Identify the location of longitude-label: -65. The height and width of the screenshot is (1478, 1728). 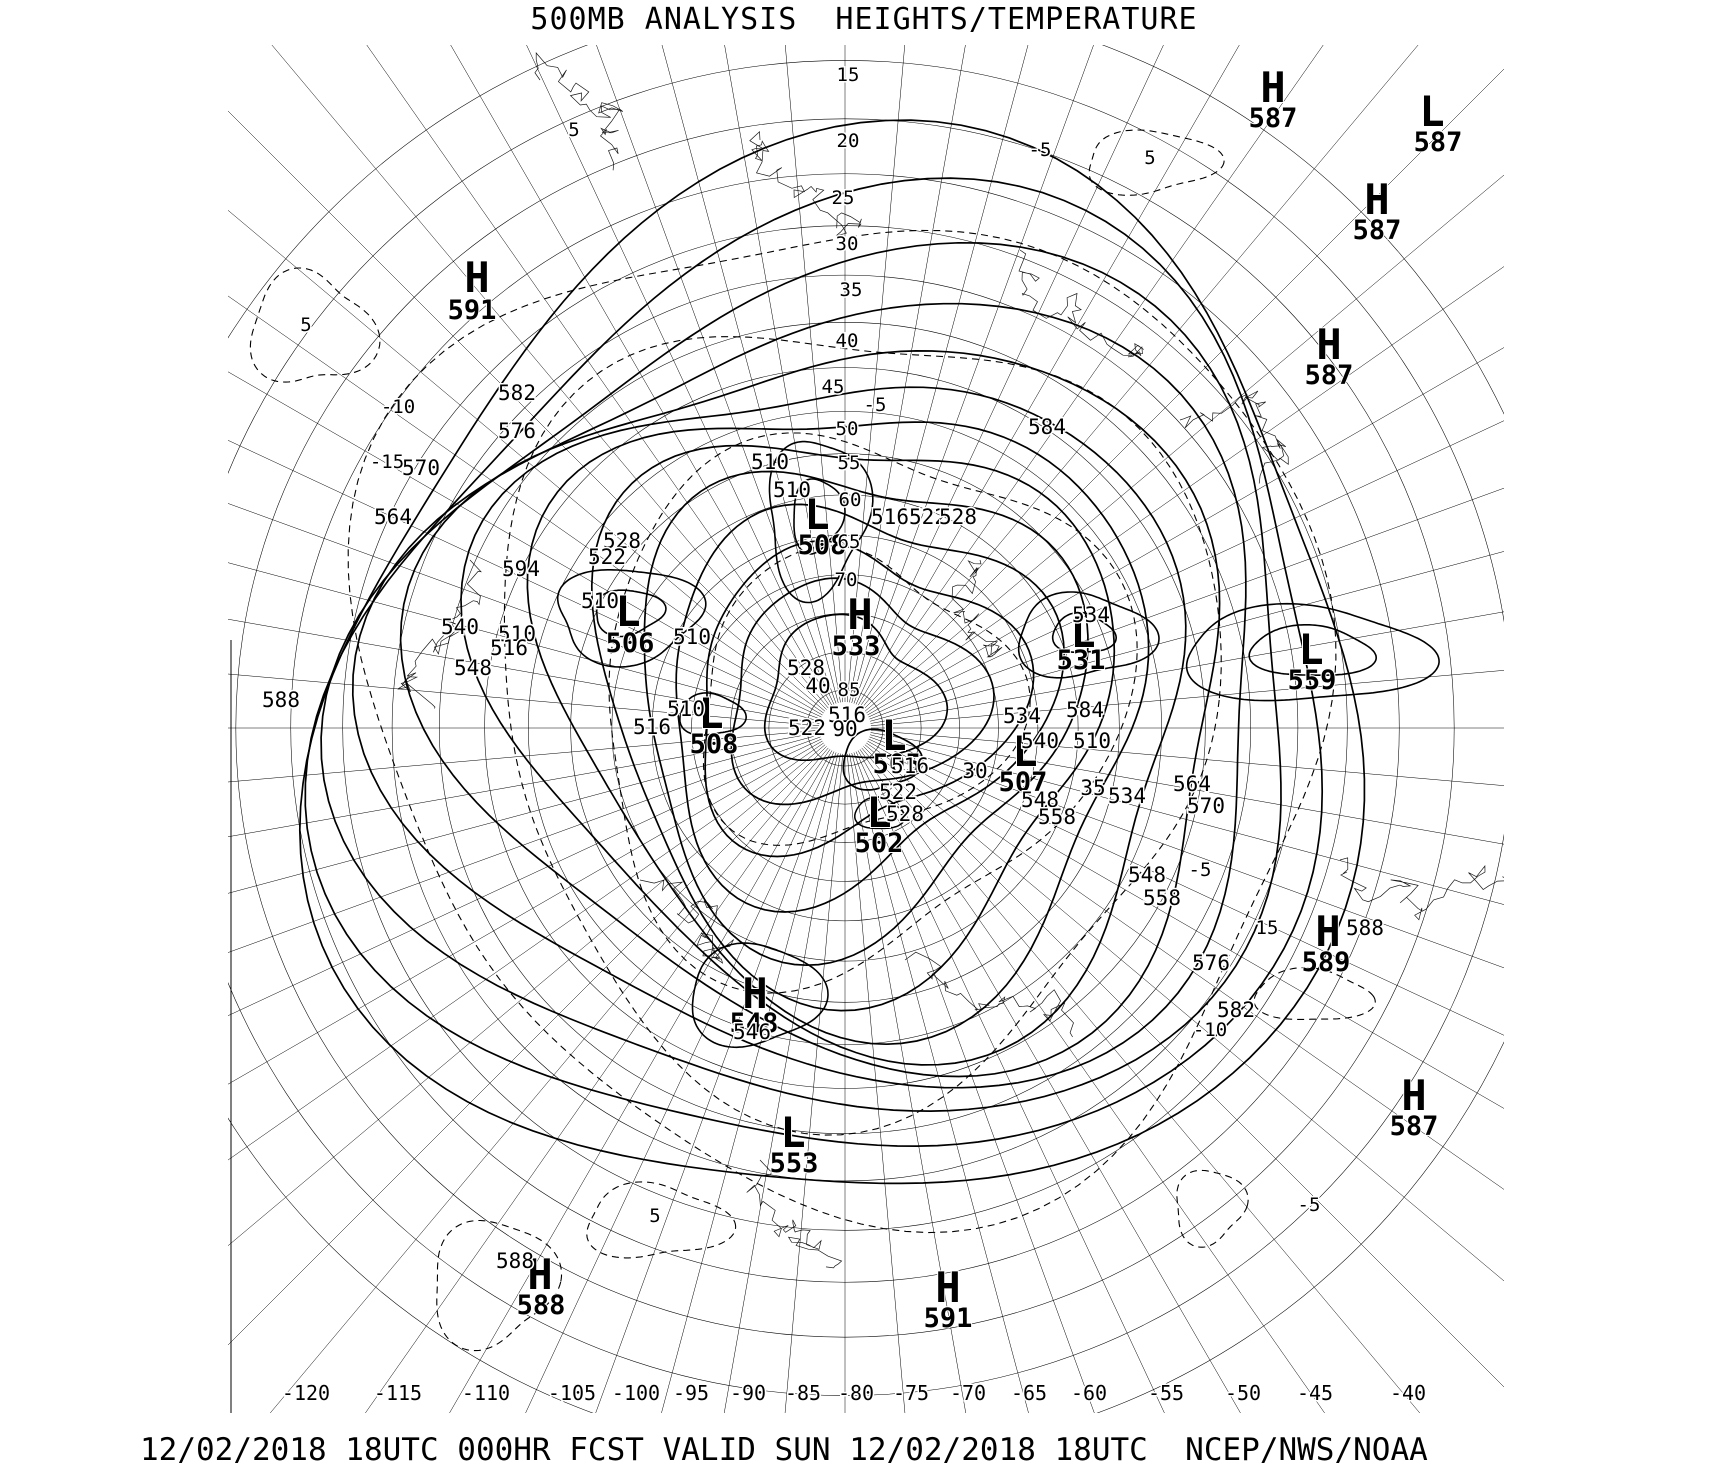
(1029, 1393).